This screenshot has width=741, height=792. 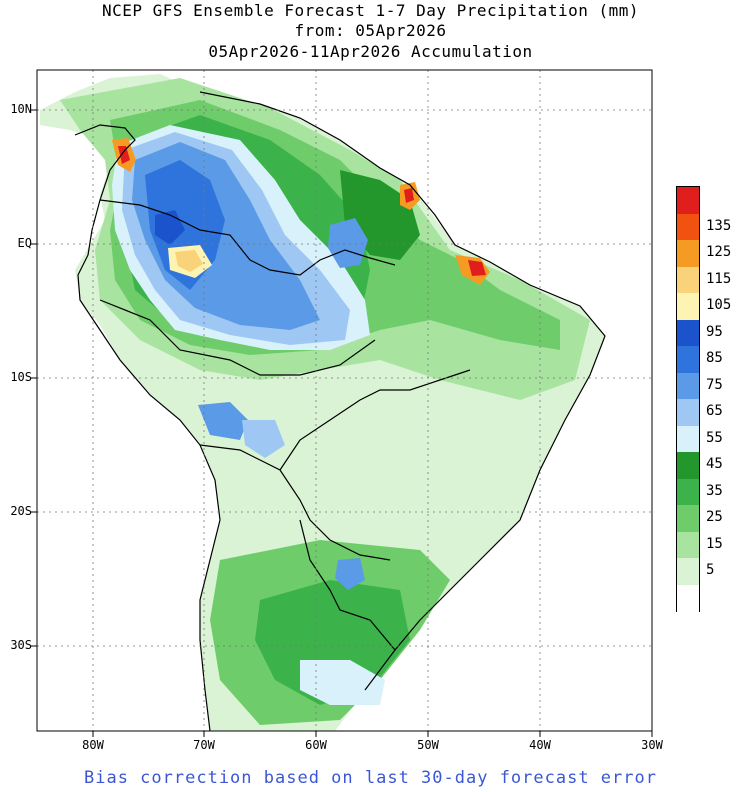 What do you see at coordinates (93, 745) in the screenshot?
I see `lon-label-80w: 80W` at bounding box center [93, 745].